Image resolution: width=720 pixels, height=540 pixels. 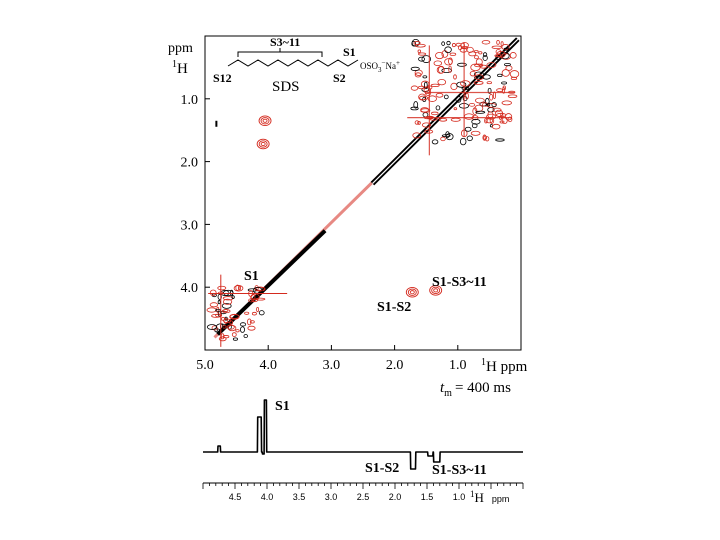 I want to click on sds-name: SDS, so click(x=286, y=87).